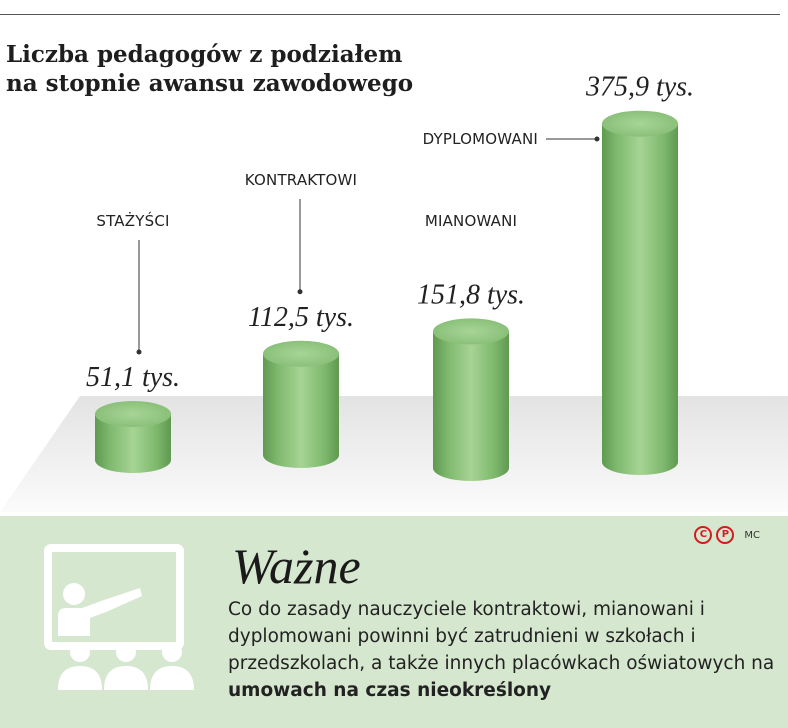 The height and width of the screenshot is (728, 788). What do you see at coordinates (133, 377) in the screenshot?
I see `value-label: 51,1 tys.` at bounding box center [133, 377].